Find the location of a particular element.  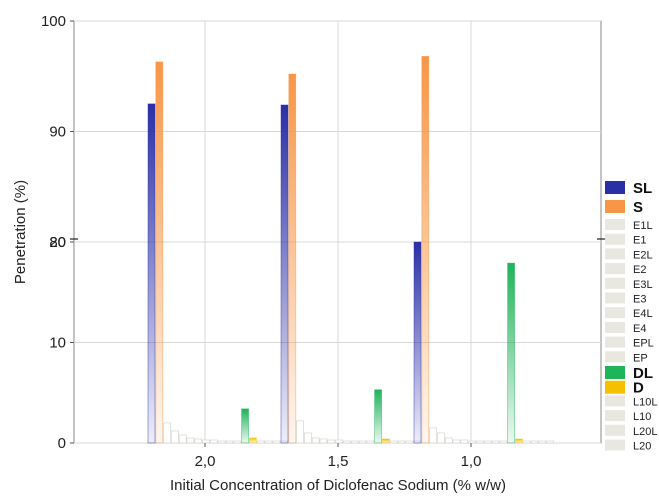

y-axis-title: Penetration (%) is located at coordinates (20, 232).